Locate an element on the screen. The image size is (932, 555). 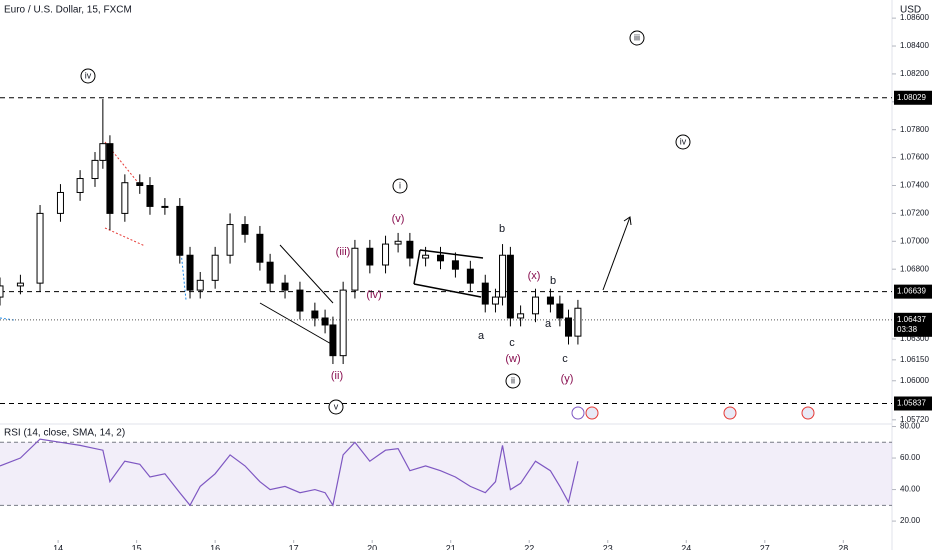
level-label: 1.05837 is located at coordinates (911, 403).